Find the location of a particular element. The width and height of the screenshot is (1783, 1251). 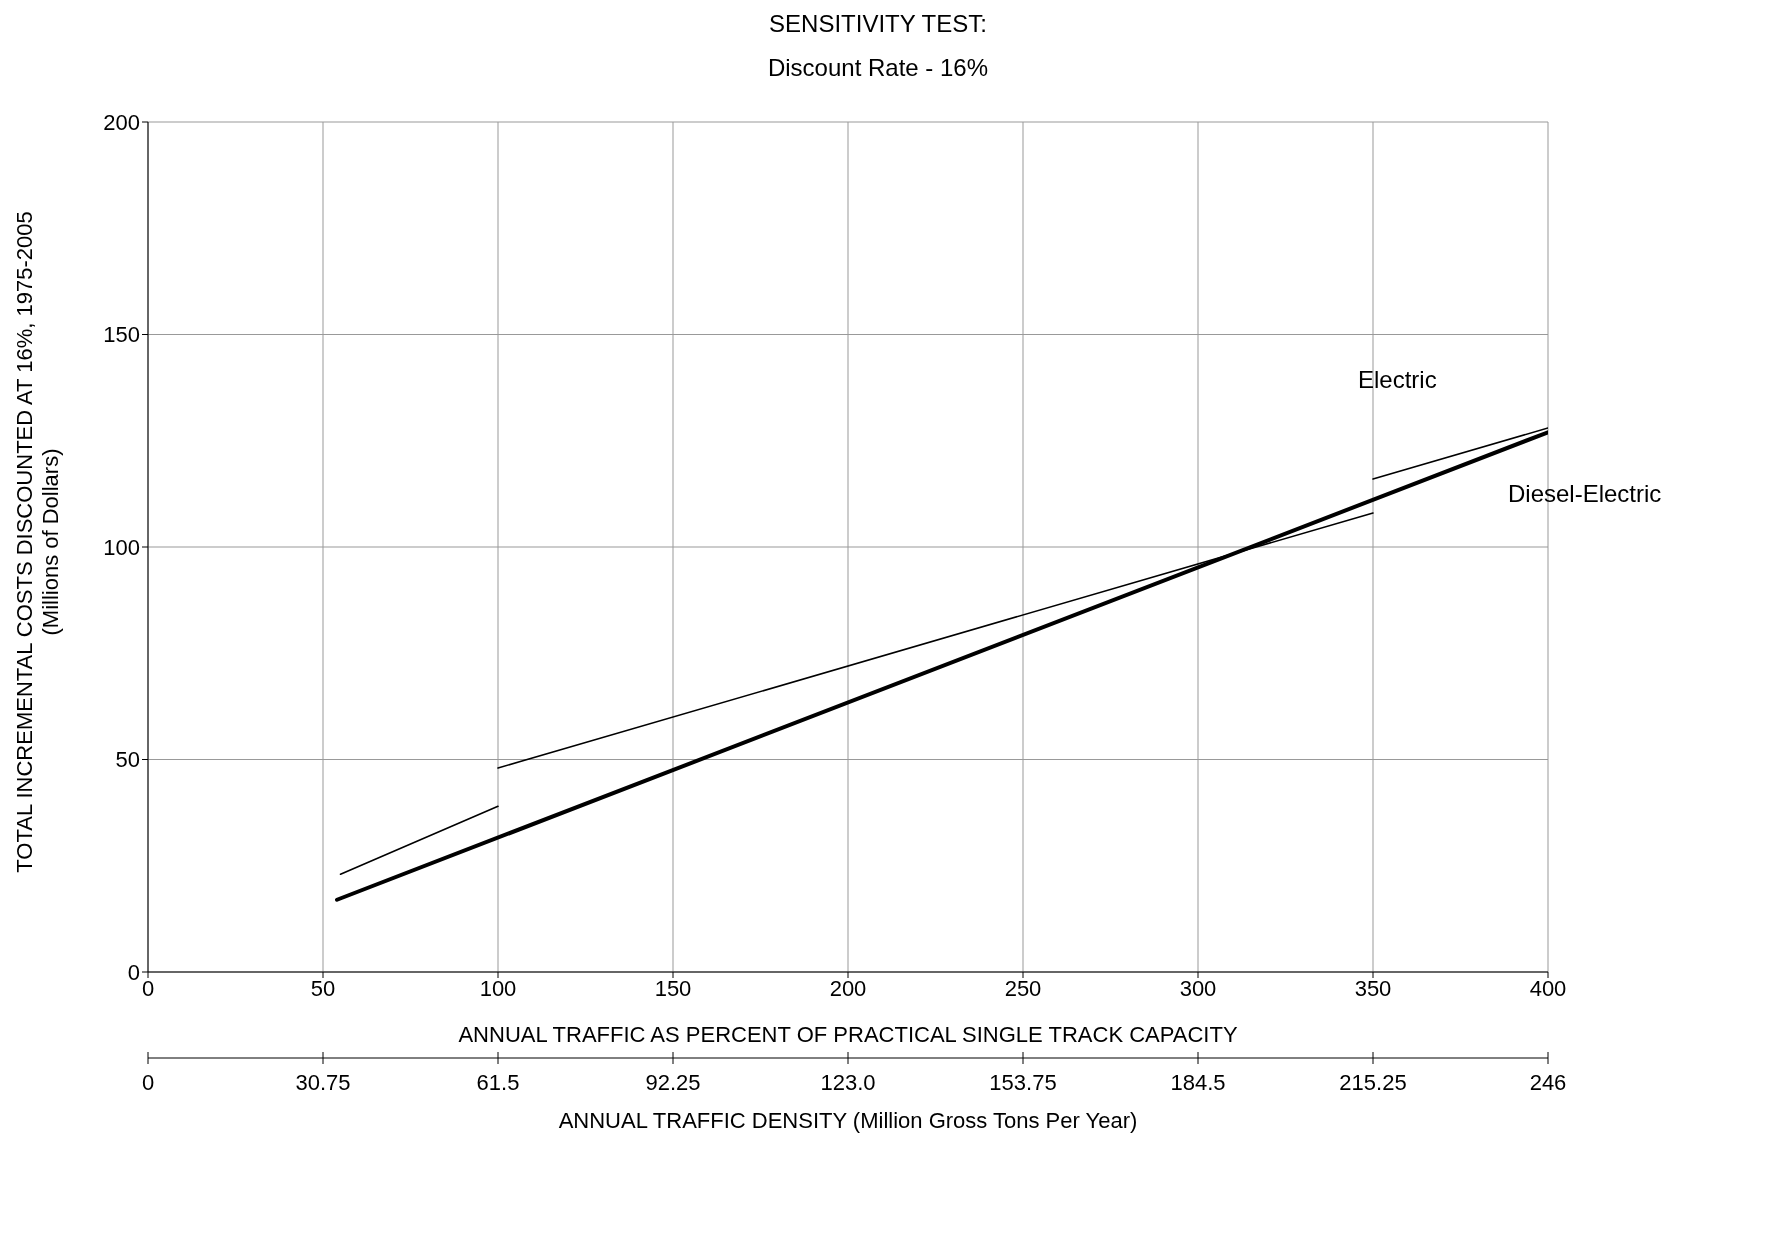

x-tick-label: 350 is located at coordinates (1373, 988).